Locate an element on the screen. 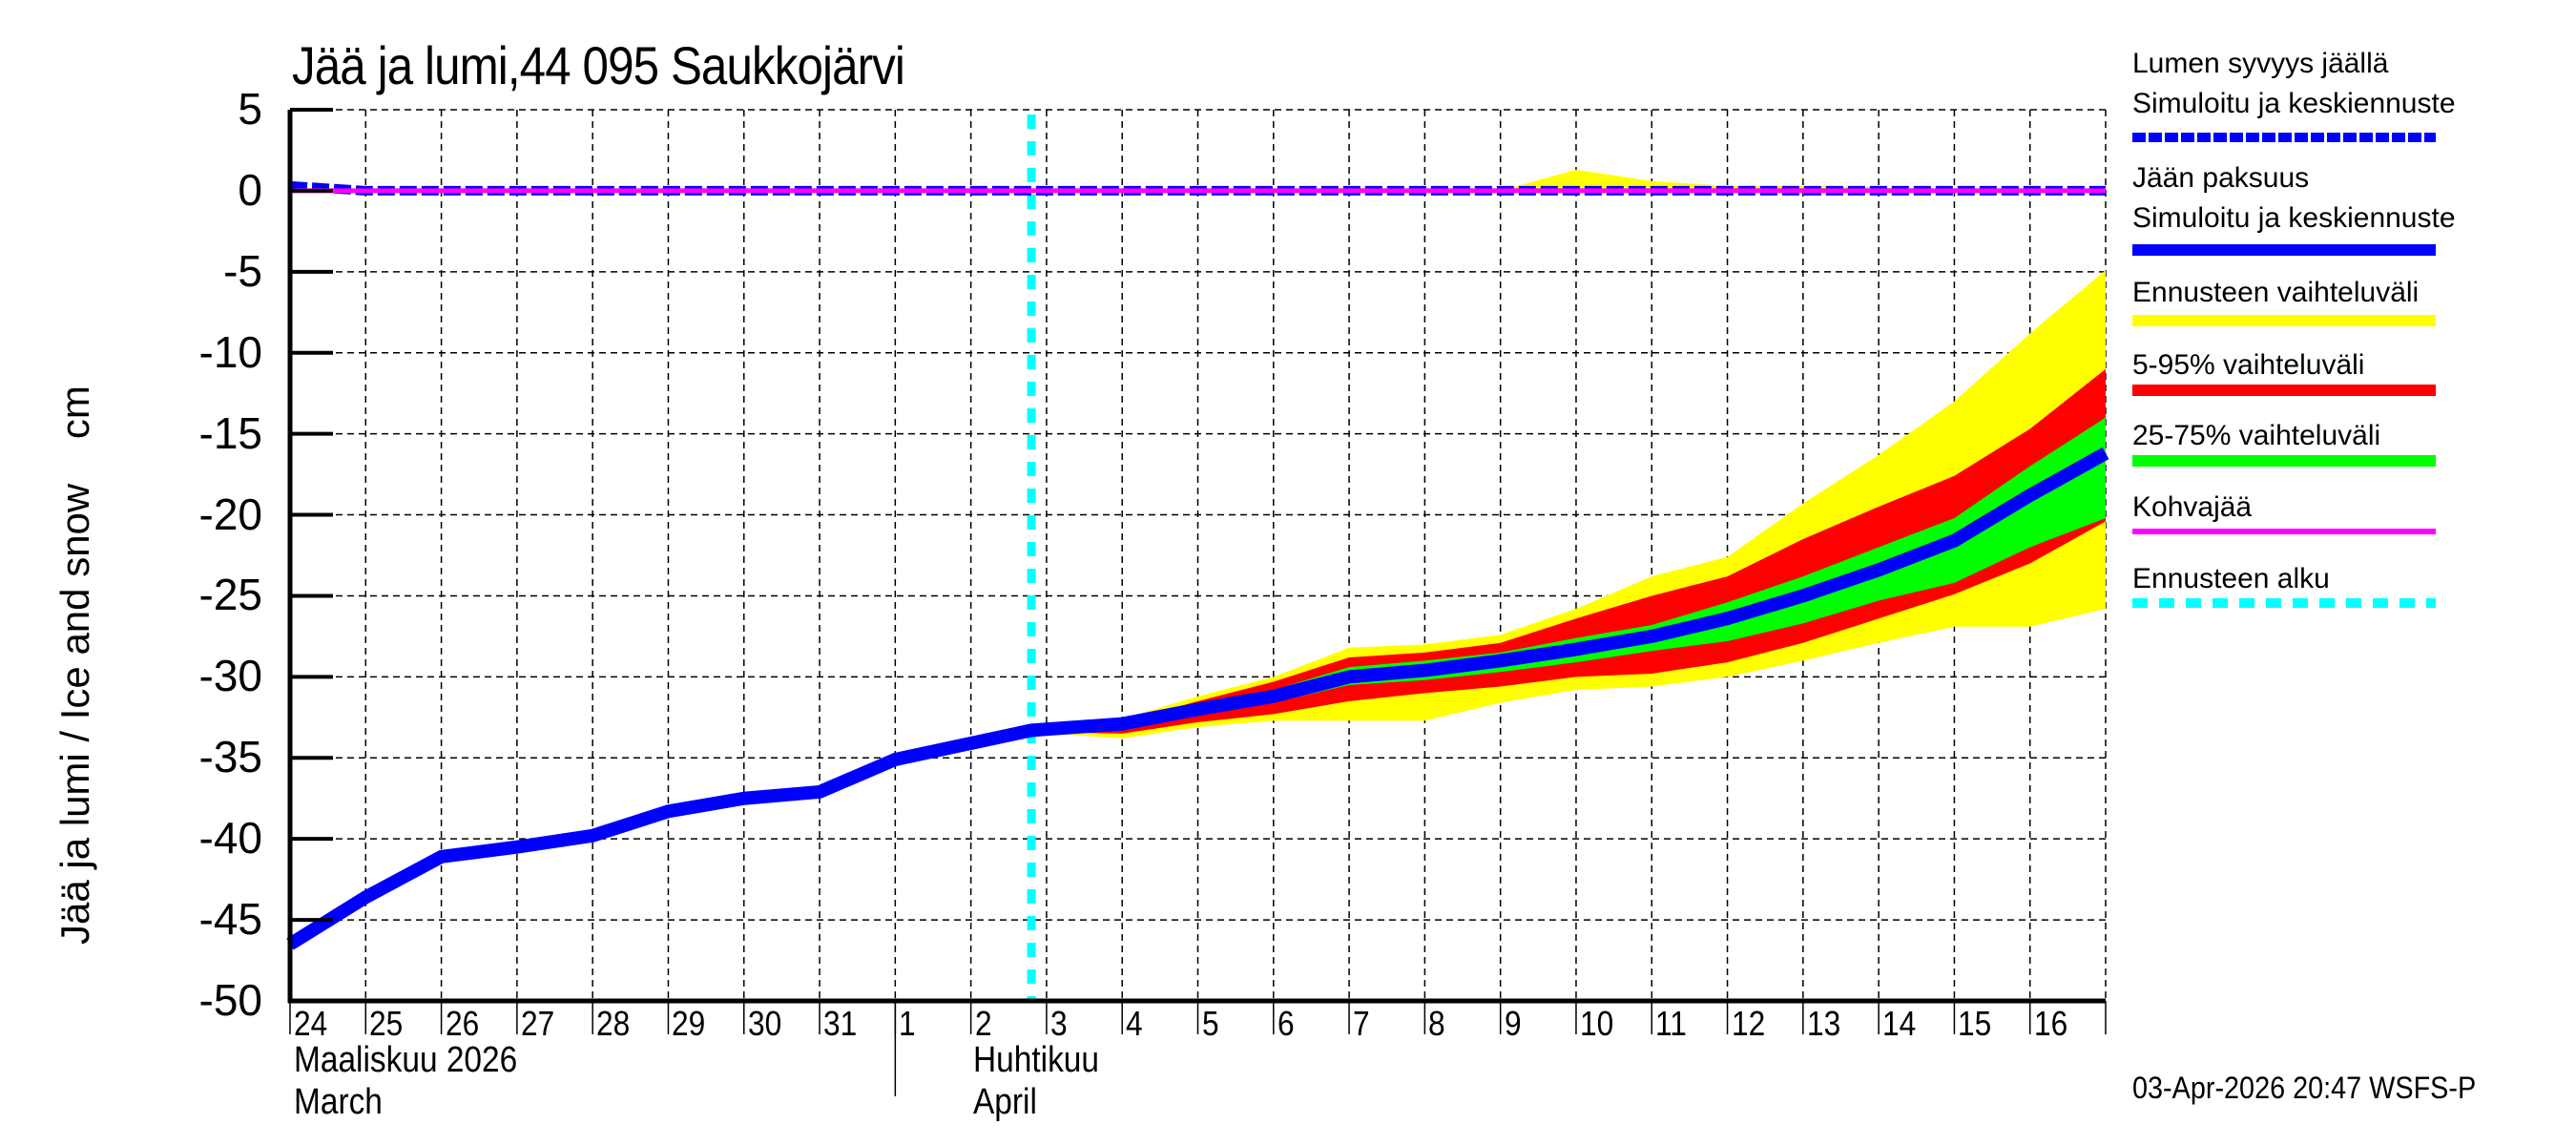 This screenshot has height=1145, width=2576. x-tick-label: 9 is located at coordinates (1513, 1023).